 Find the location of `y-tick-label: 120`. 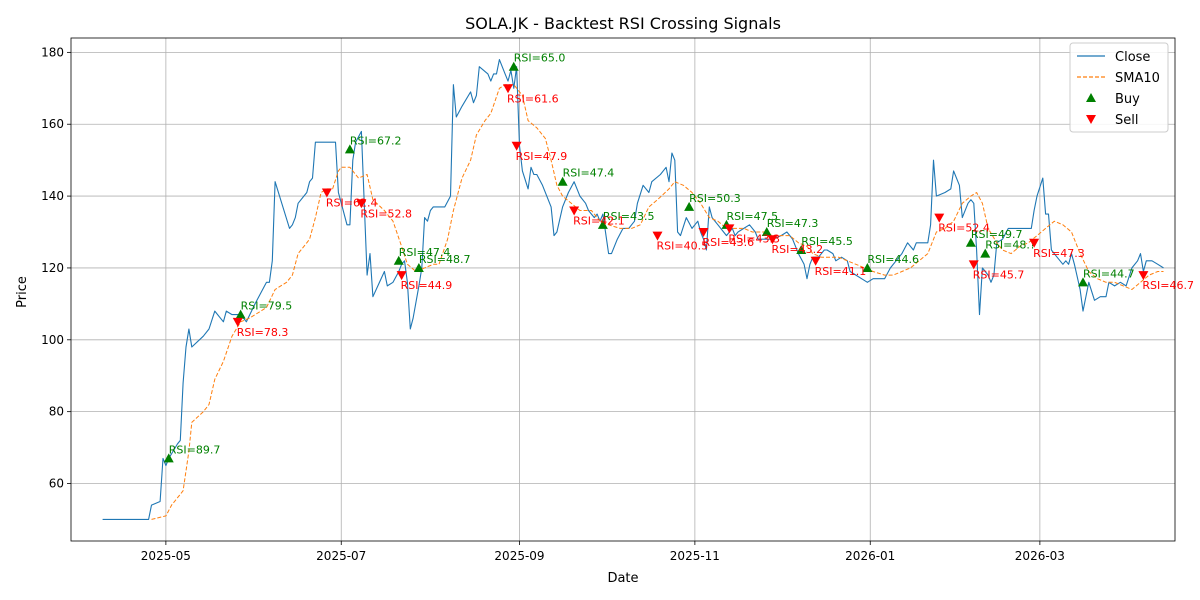

y-tick-label: 120 is located at coordinates (52, 268).